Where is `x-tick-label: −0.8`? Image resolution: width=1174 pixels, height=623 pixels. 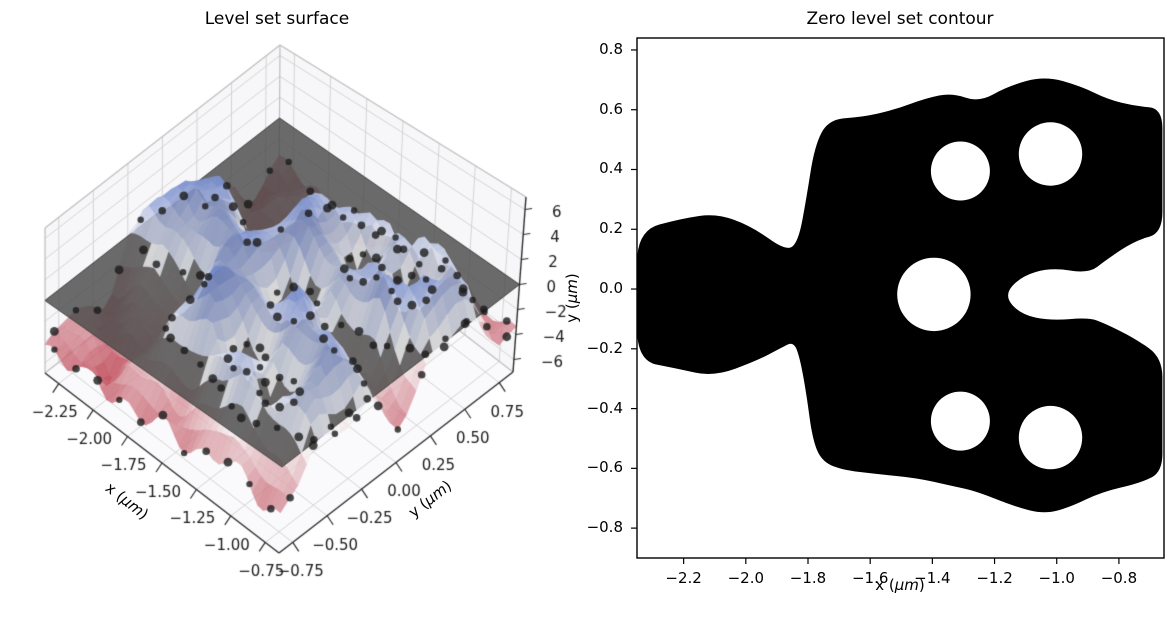
x-tick-label: −0.8 is located at coordinates (1119, 578).